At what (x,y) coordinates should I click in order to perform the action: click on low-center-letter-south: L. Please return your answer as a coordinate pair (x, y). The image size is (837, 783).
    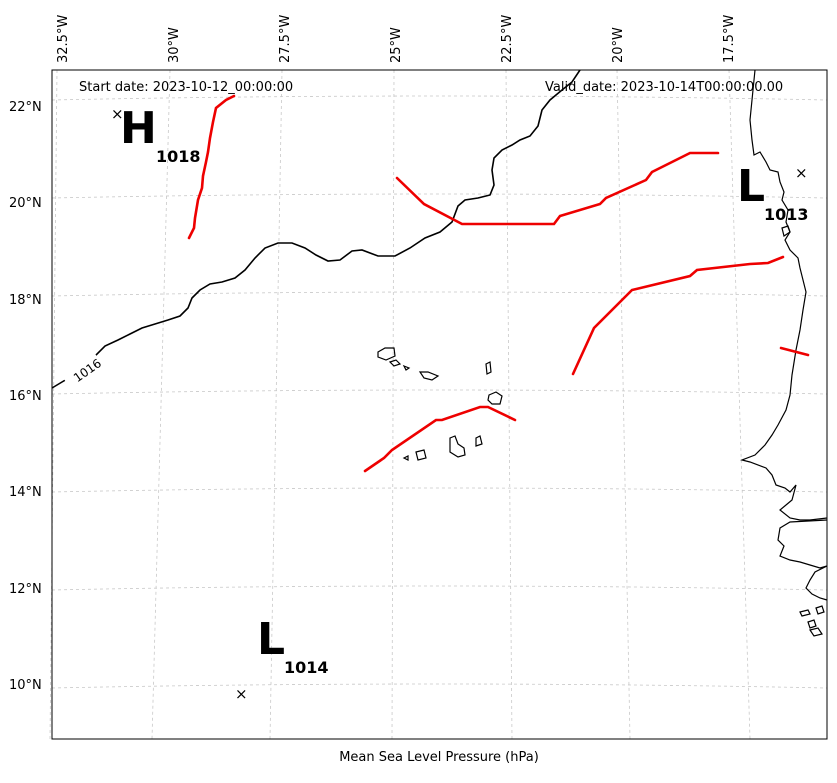
    Looking at the image, I should click on (271, 639).